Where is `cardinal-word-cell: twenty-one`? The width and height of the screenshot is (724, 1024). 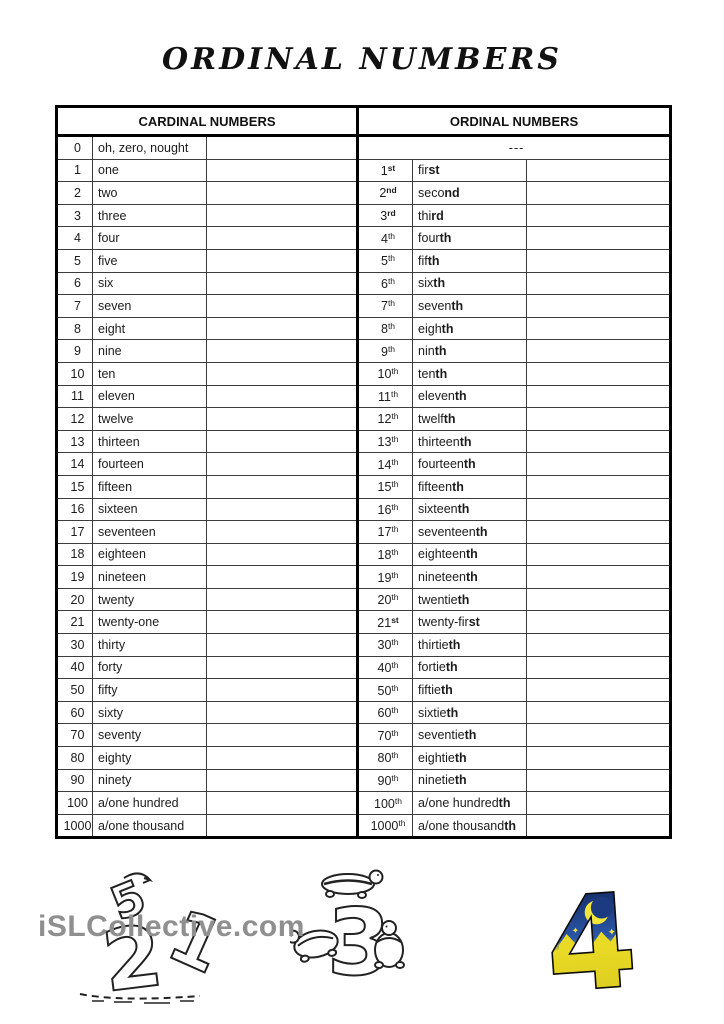 cardinal-word-cell: twenty-one is located at coordinates (149, 622).